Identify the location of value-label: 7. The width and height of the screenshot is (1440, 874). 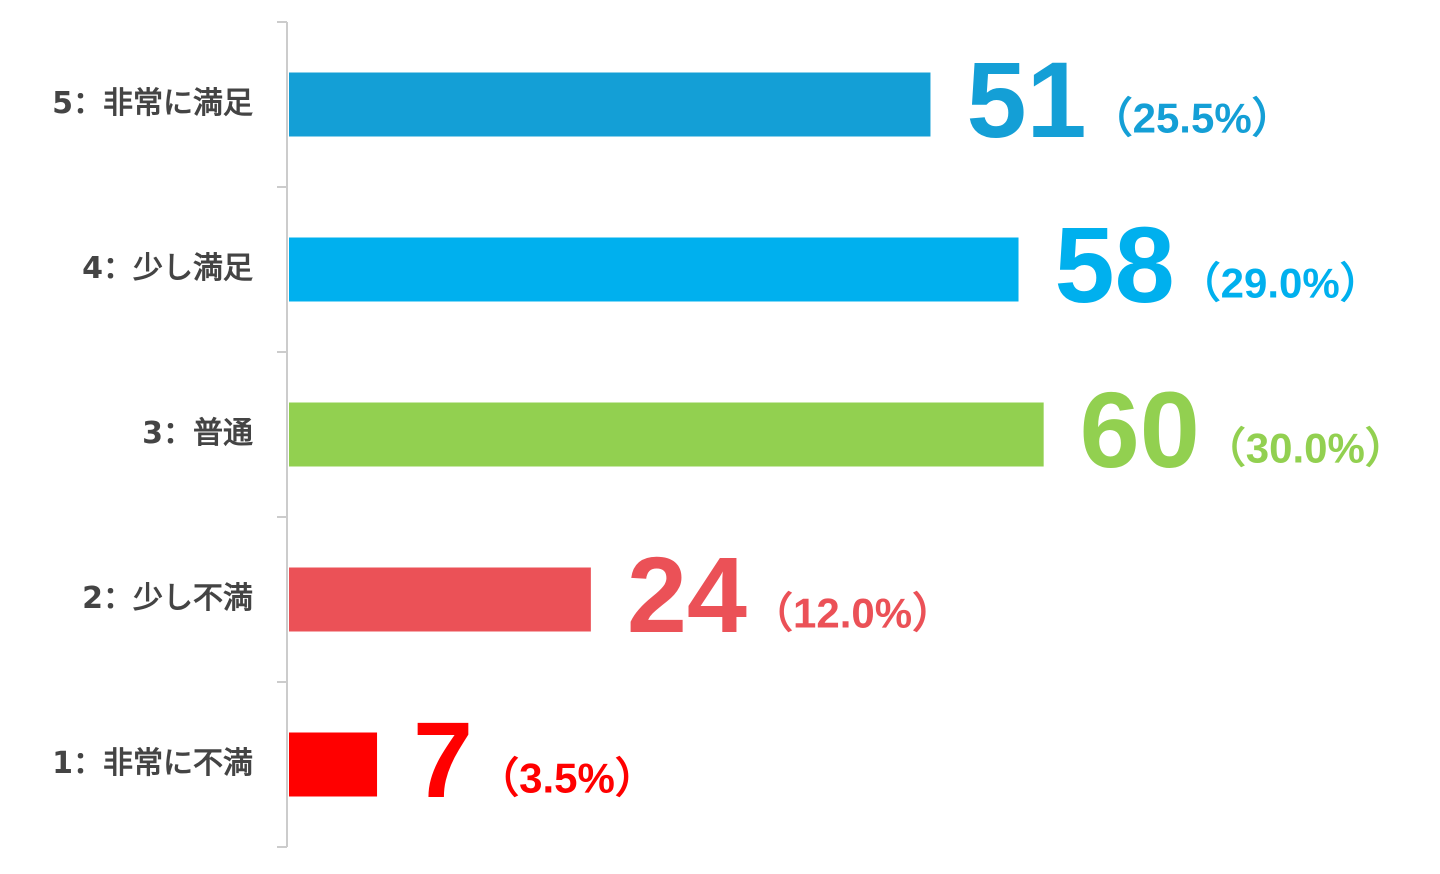
(443, 759).